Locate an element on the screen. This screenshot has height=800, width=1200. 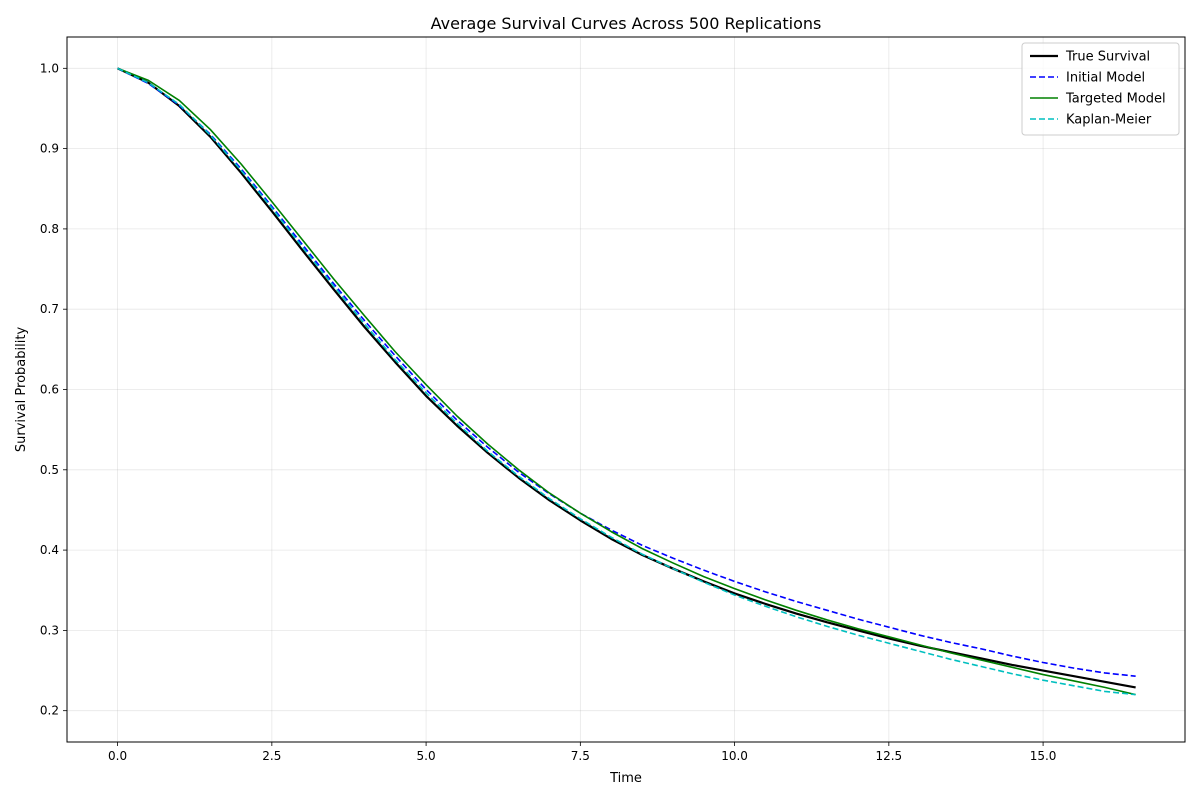
y-tick-label: 0.7 is located at coordinates (49, 309).